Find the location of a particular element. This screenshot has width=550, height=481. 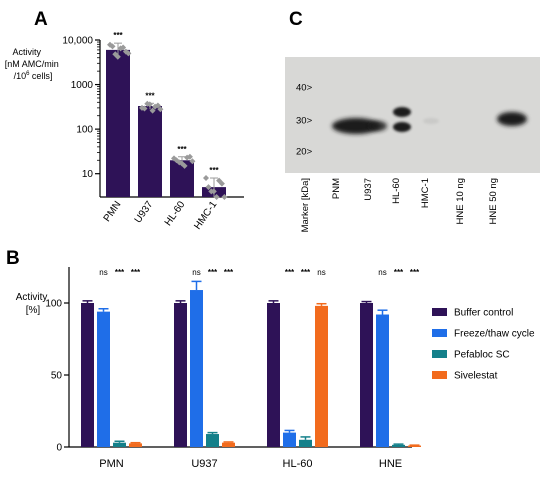

blot-membrane is located at coordinates (412, 115).